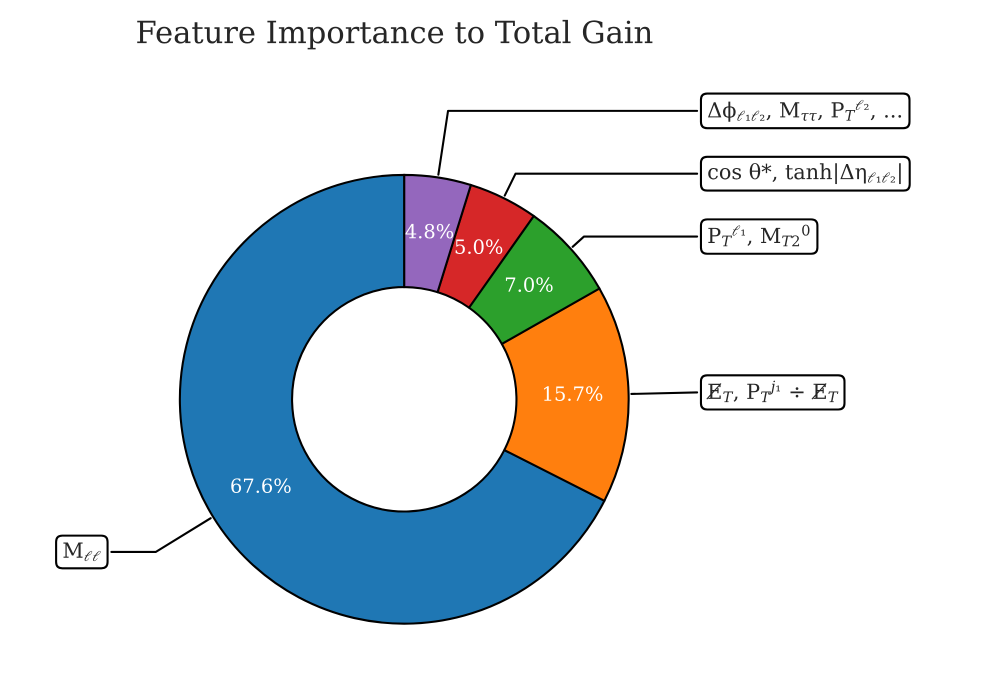 This screenshot has height=693, width=986. Describe the element at coordinates (261, 486) in the screenshot. I see `data-label: 67.6%` at that location.